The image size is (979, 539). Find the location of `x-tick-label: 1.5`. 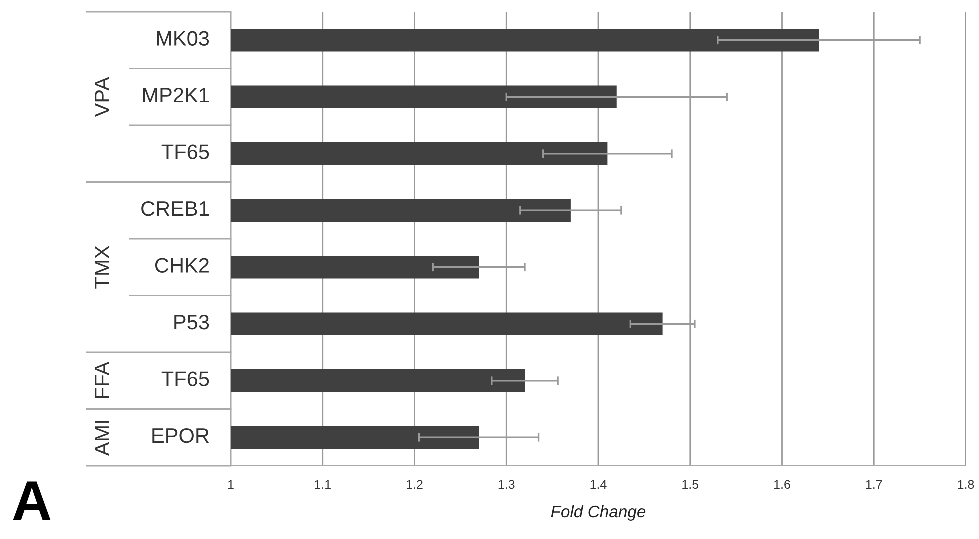

x-tick-label: 1.5 is located at coordinates (690, 485).